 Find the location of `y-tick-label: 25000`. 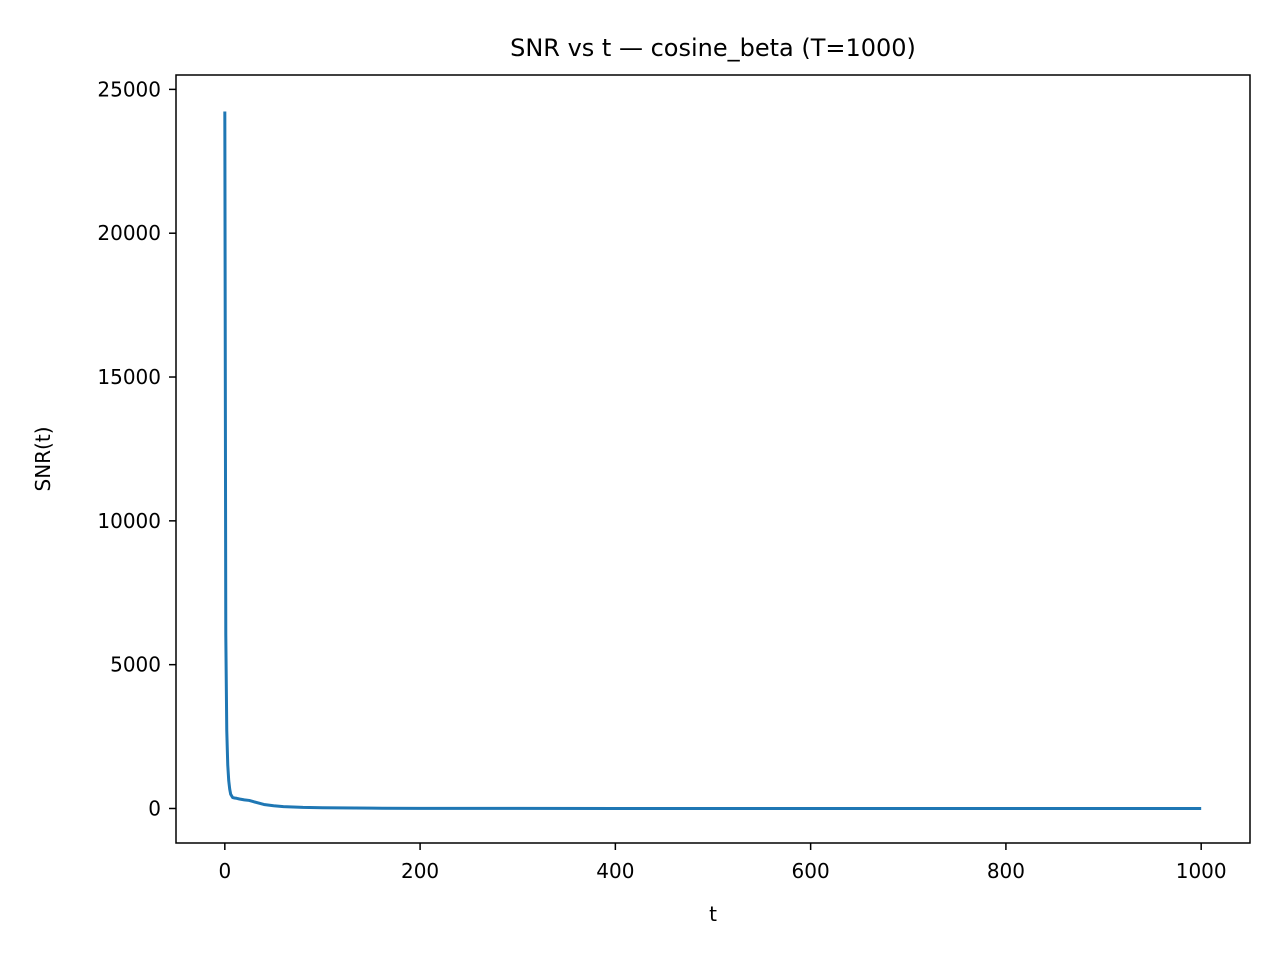

y-tick-label: 25000 is located at coordinates (129, 89).